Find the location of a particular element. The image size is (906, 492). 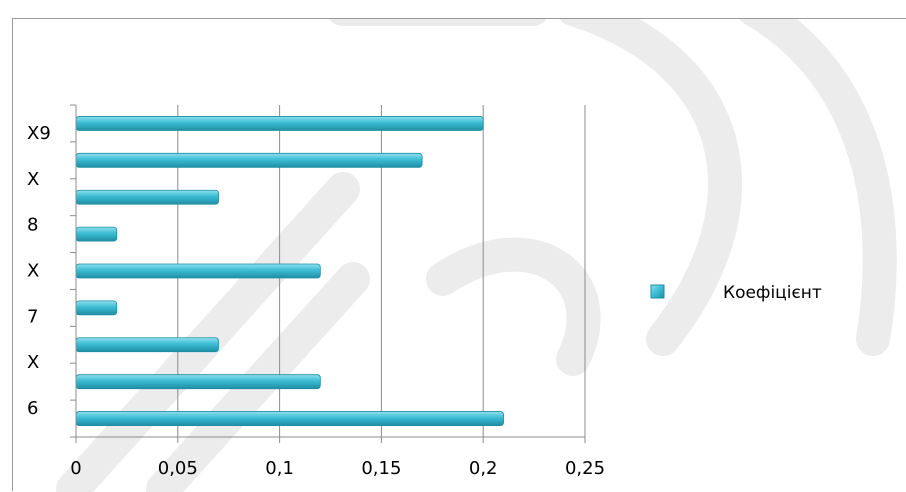

legend-swatch is located at coordinates (657, 291).